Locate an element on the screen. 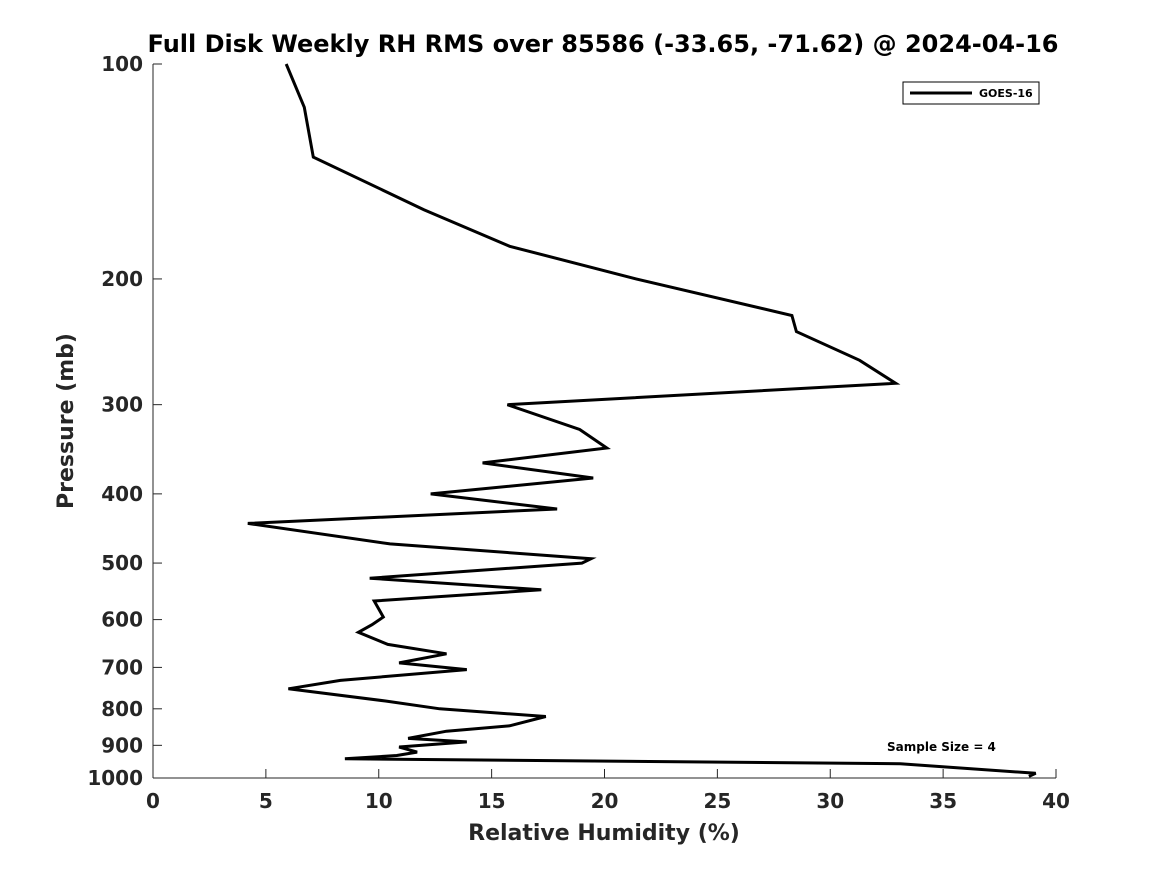  y-tick-label: 500 is located at coordinates (122, 563).